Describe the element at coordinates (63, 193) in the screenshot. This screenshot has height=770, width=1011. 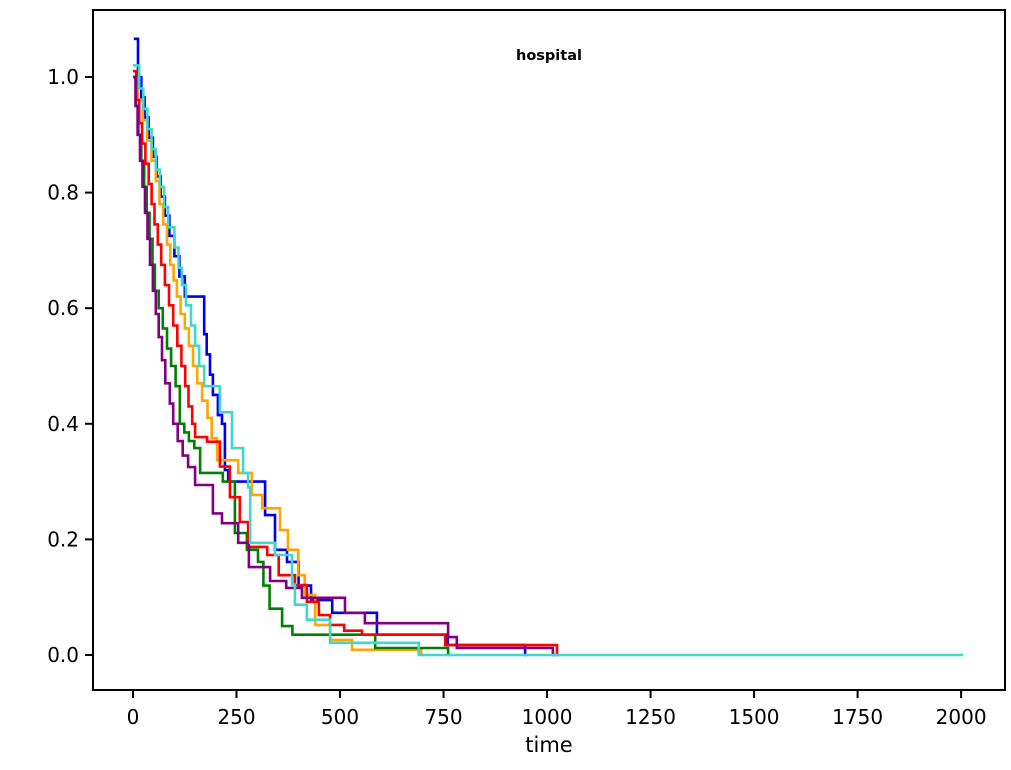
I see `y-tick-label: 0.8` at that location.